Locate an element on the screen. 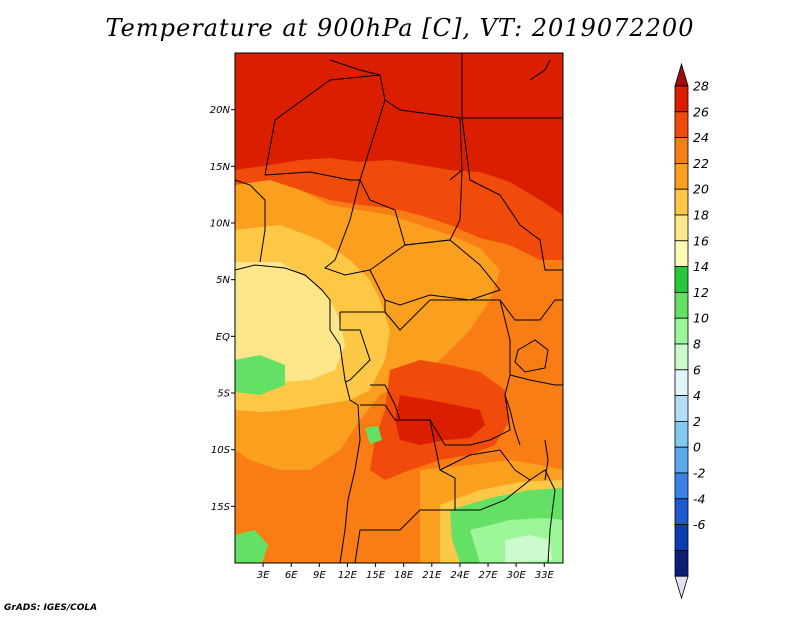 Image resolution: width=800 pixels, height=618 pixels. boundary-nigeria is located at coordinates (312, 176).